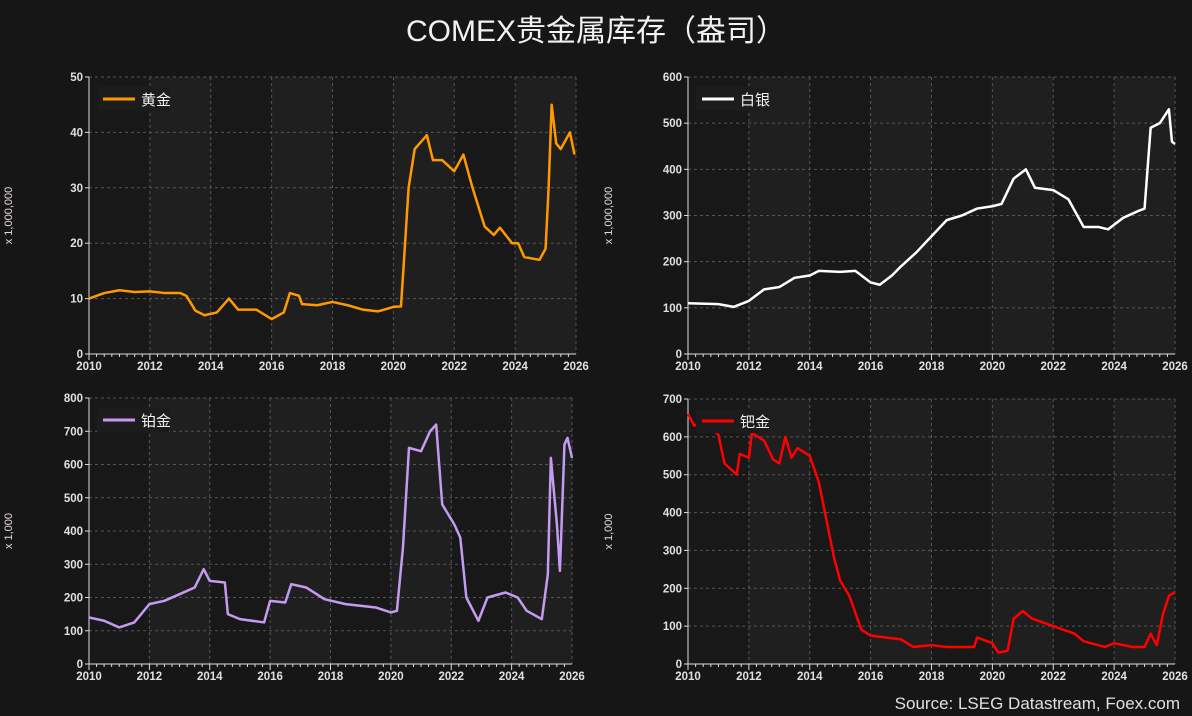 The image size is (1192, 716). I want to click on legend-label: 钯金, so click(755, 422).